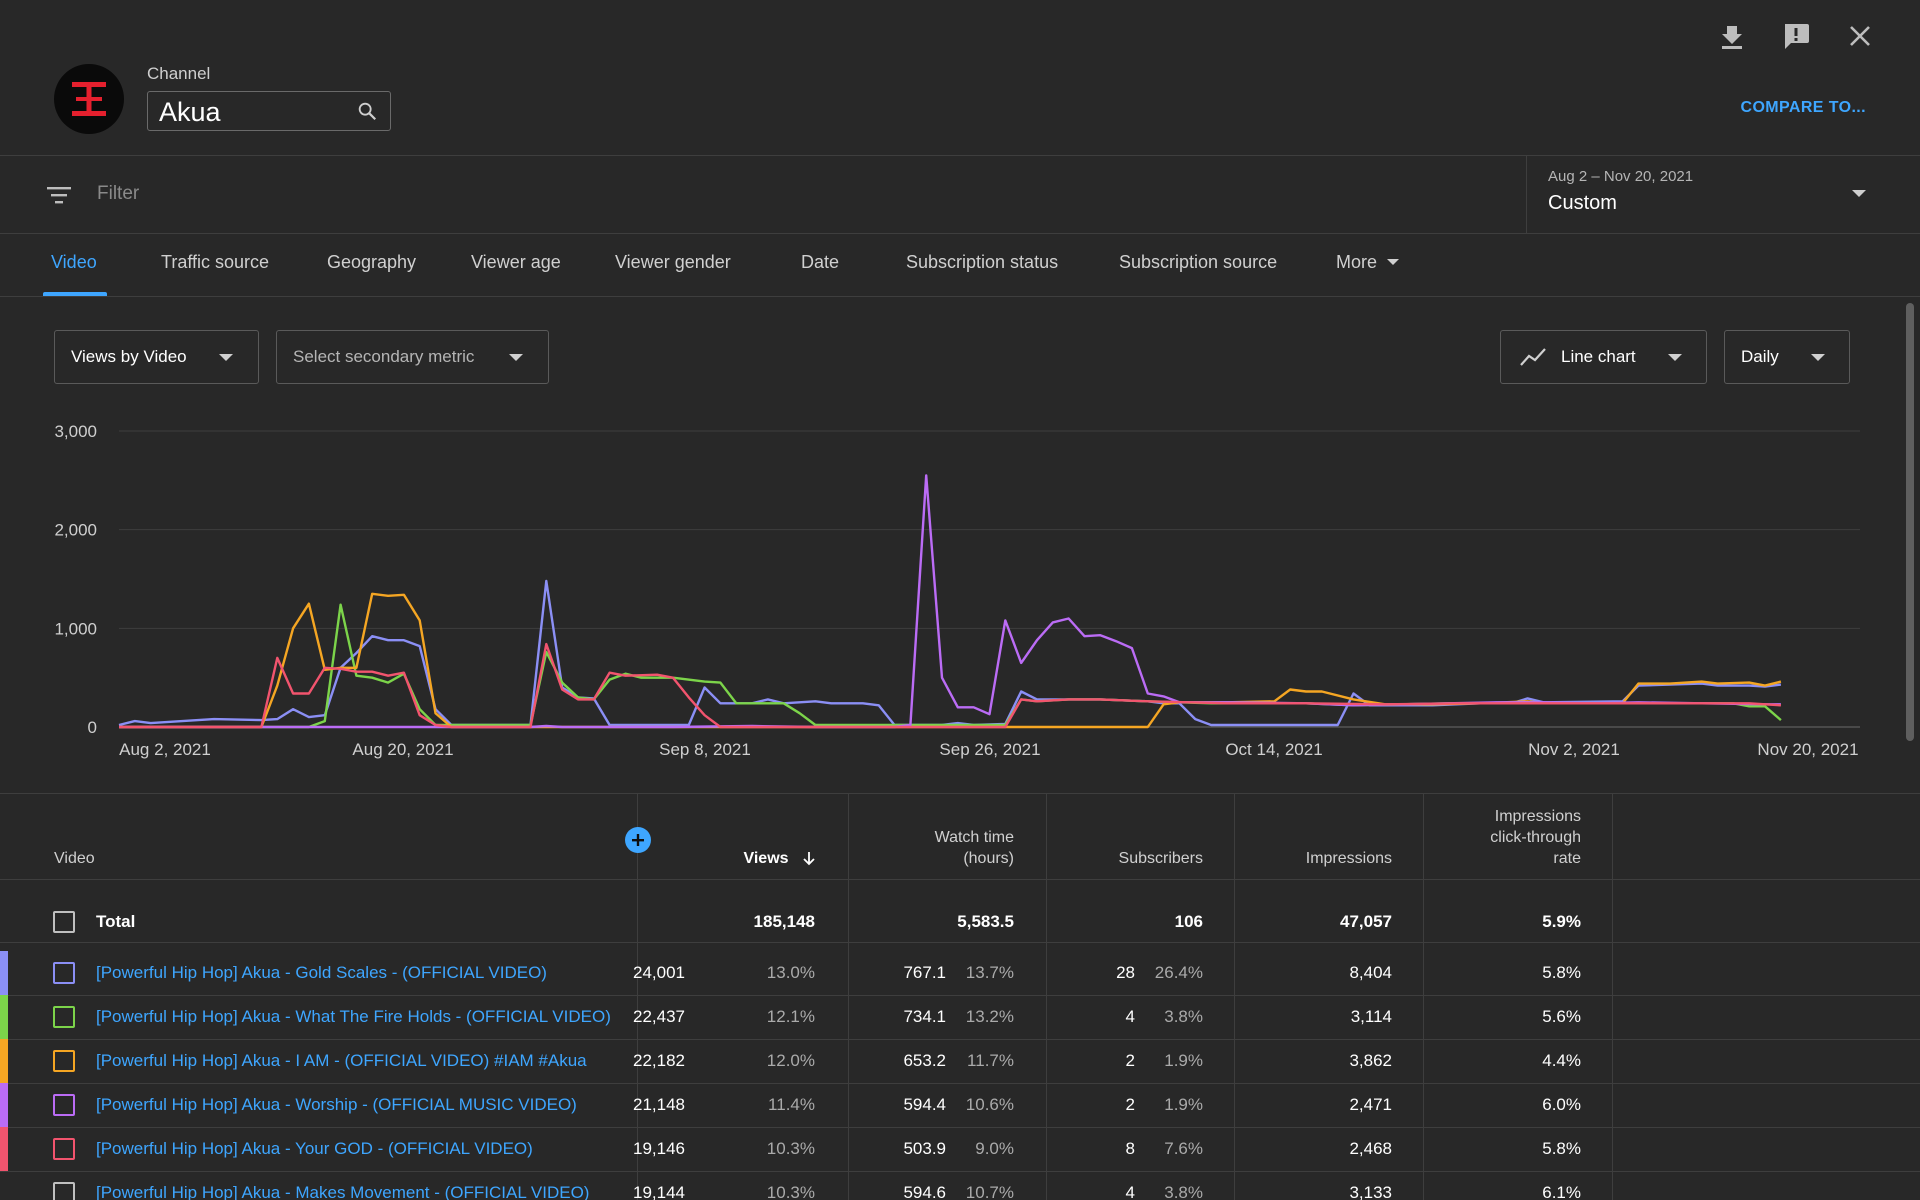 The image size is (1920, 1200). Describe the element at coordinates (784, 921) in the screenshot. I see `total-views: 185,148` at that location.